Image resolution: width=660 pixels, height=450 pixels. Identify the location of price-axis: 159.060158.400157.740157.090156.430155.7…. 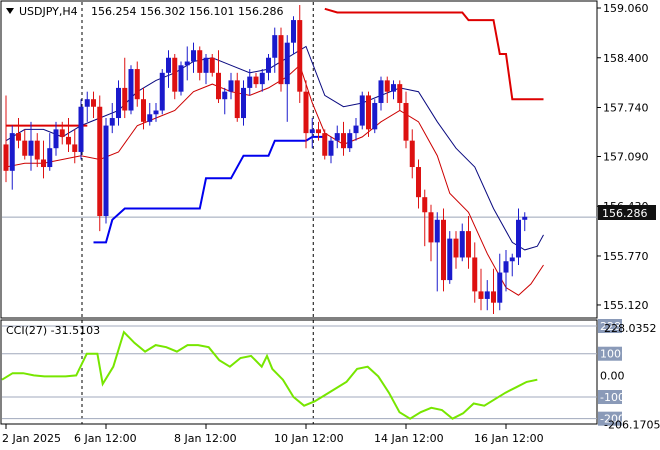
(623, 157).